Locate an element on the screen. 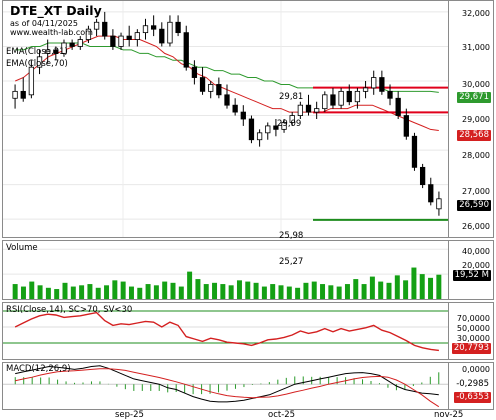 The width and height of the screenshot is (496, 420). website-label: www.wealth-lab.com is located at coordinates (51, 32).